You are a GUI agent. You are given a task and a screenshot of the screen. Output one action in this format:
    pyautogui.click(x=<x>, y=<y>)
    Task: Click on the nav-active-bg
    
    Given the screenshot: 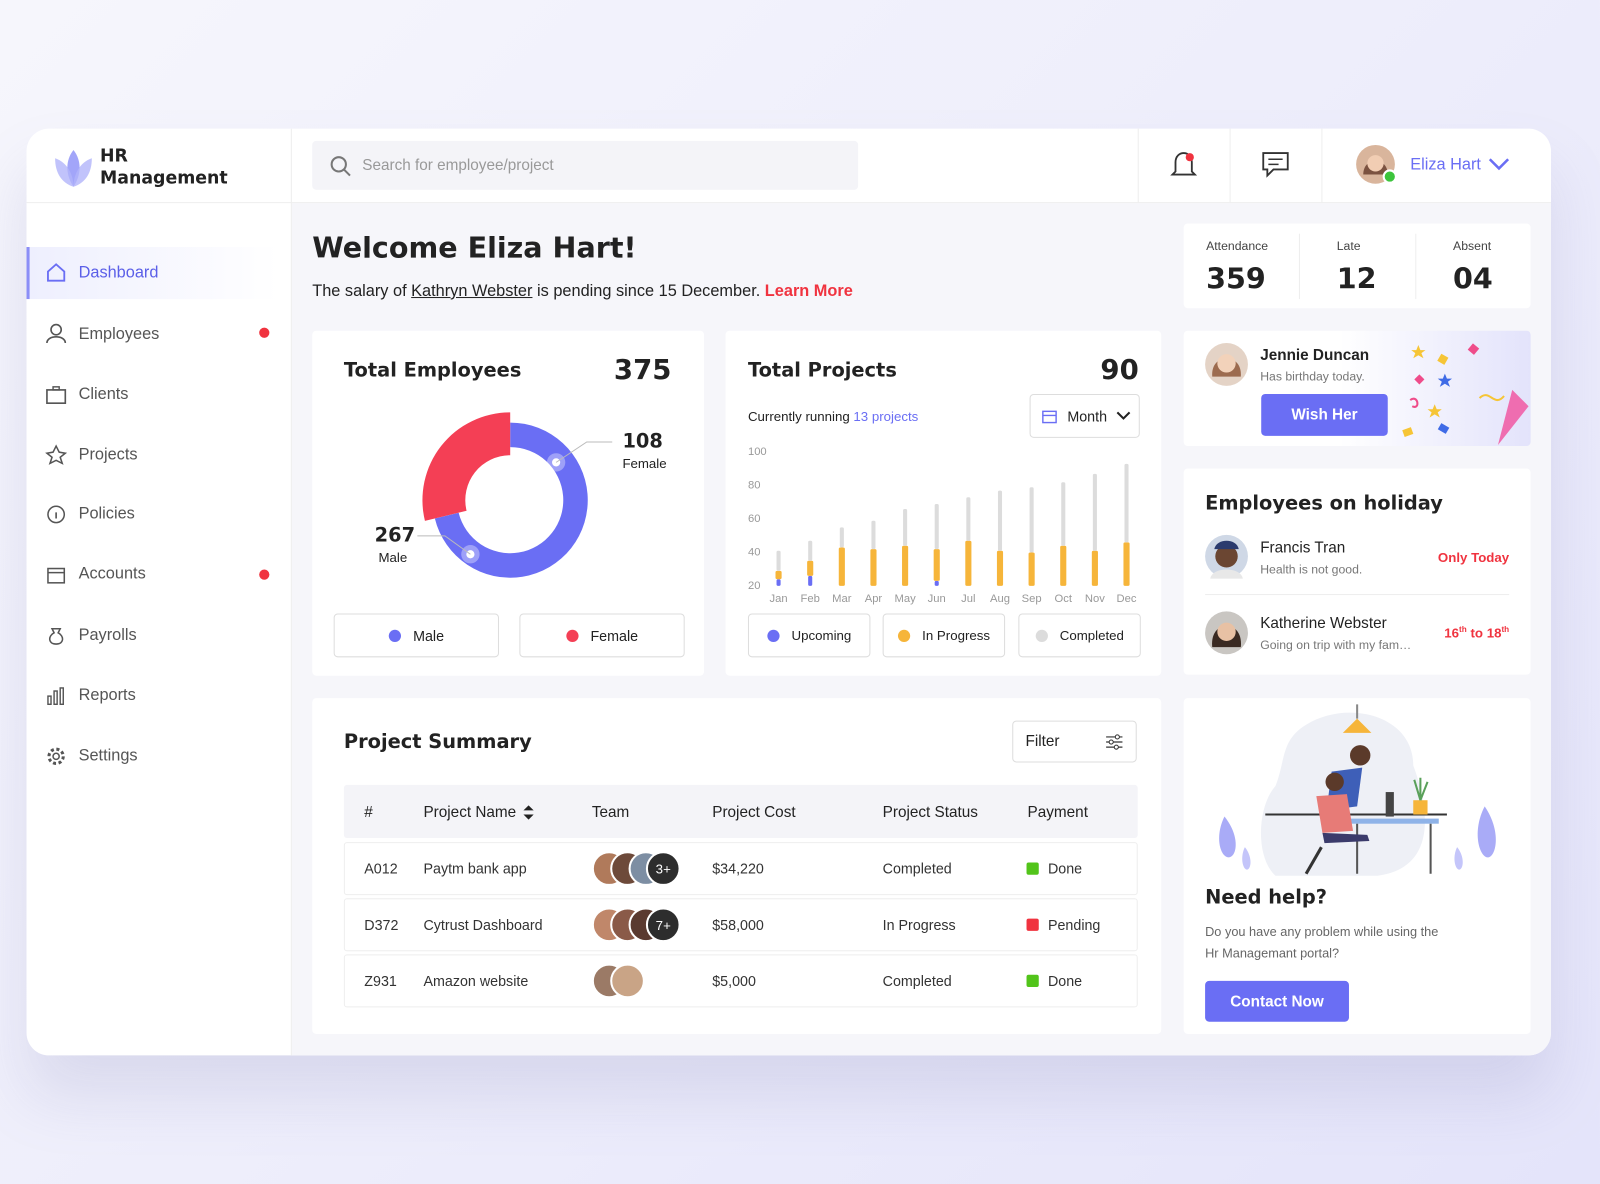 What is the action you would take?
    pyautogui.click(x=152, y=273)
    